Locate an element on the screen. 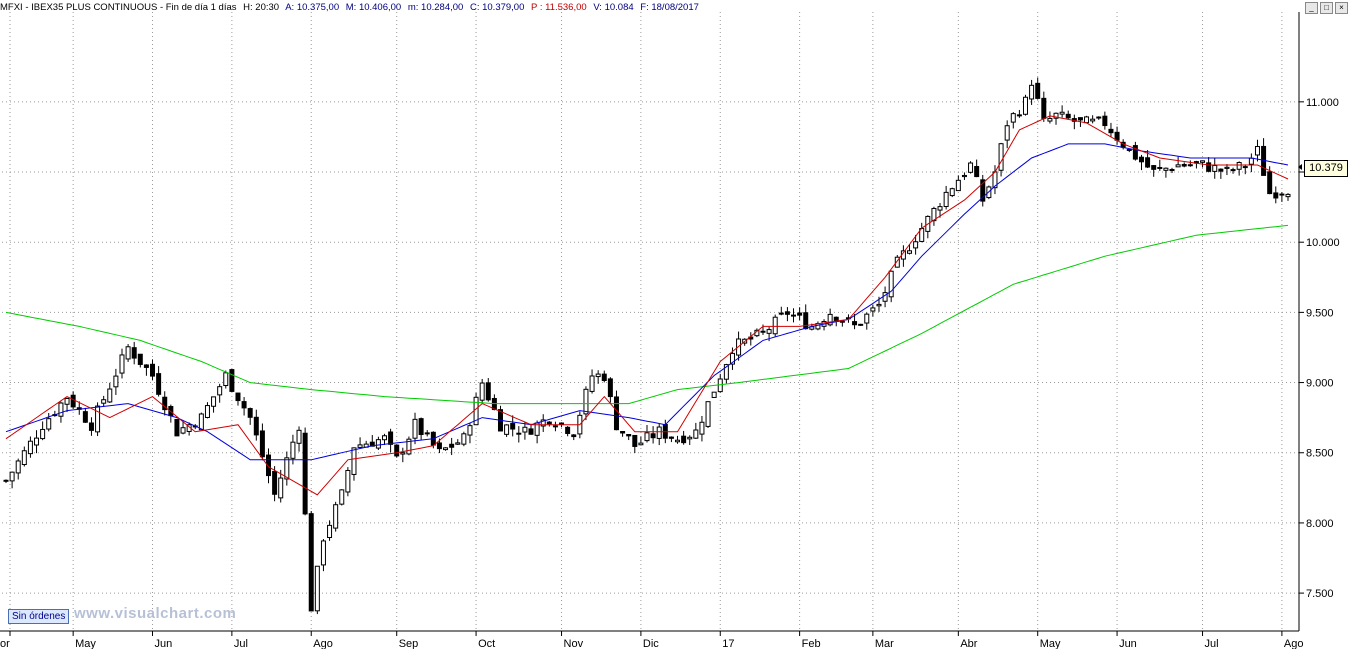 This screenshot has width=1354, height=649. x-tick-label: Nov is located at coordinates (574, 643).